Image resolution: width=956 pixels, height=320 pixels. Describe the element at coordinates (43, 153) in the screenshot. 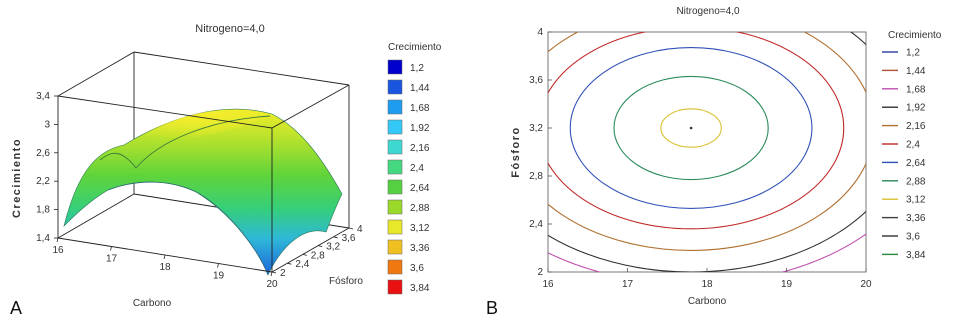

I see `z-tick-label: 2,6` at that location.